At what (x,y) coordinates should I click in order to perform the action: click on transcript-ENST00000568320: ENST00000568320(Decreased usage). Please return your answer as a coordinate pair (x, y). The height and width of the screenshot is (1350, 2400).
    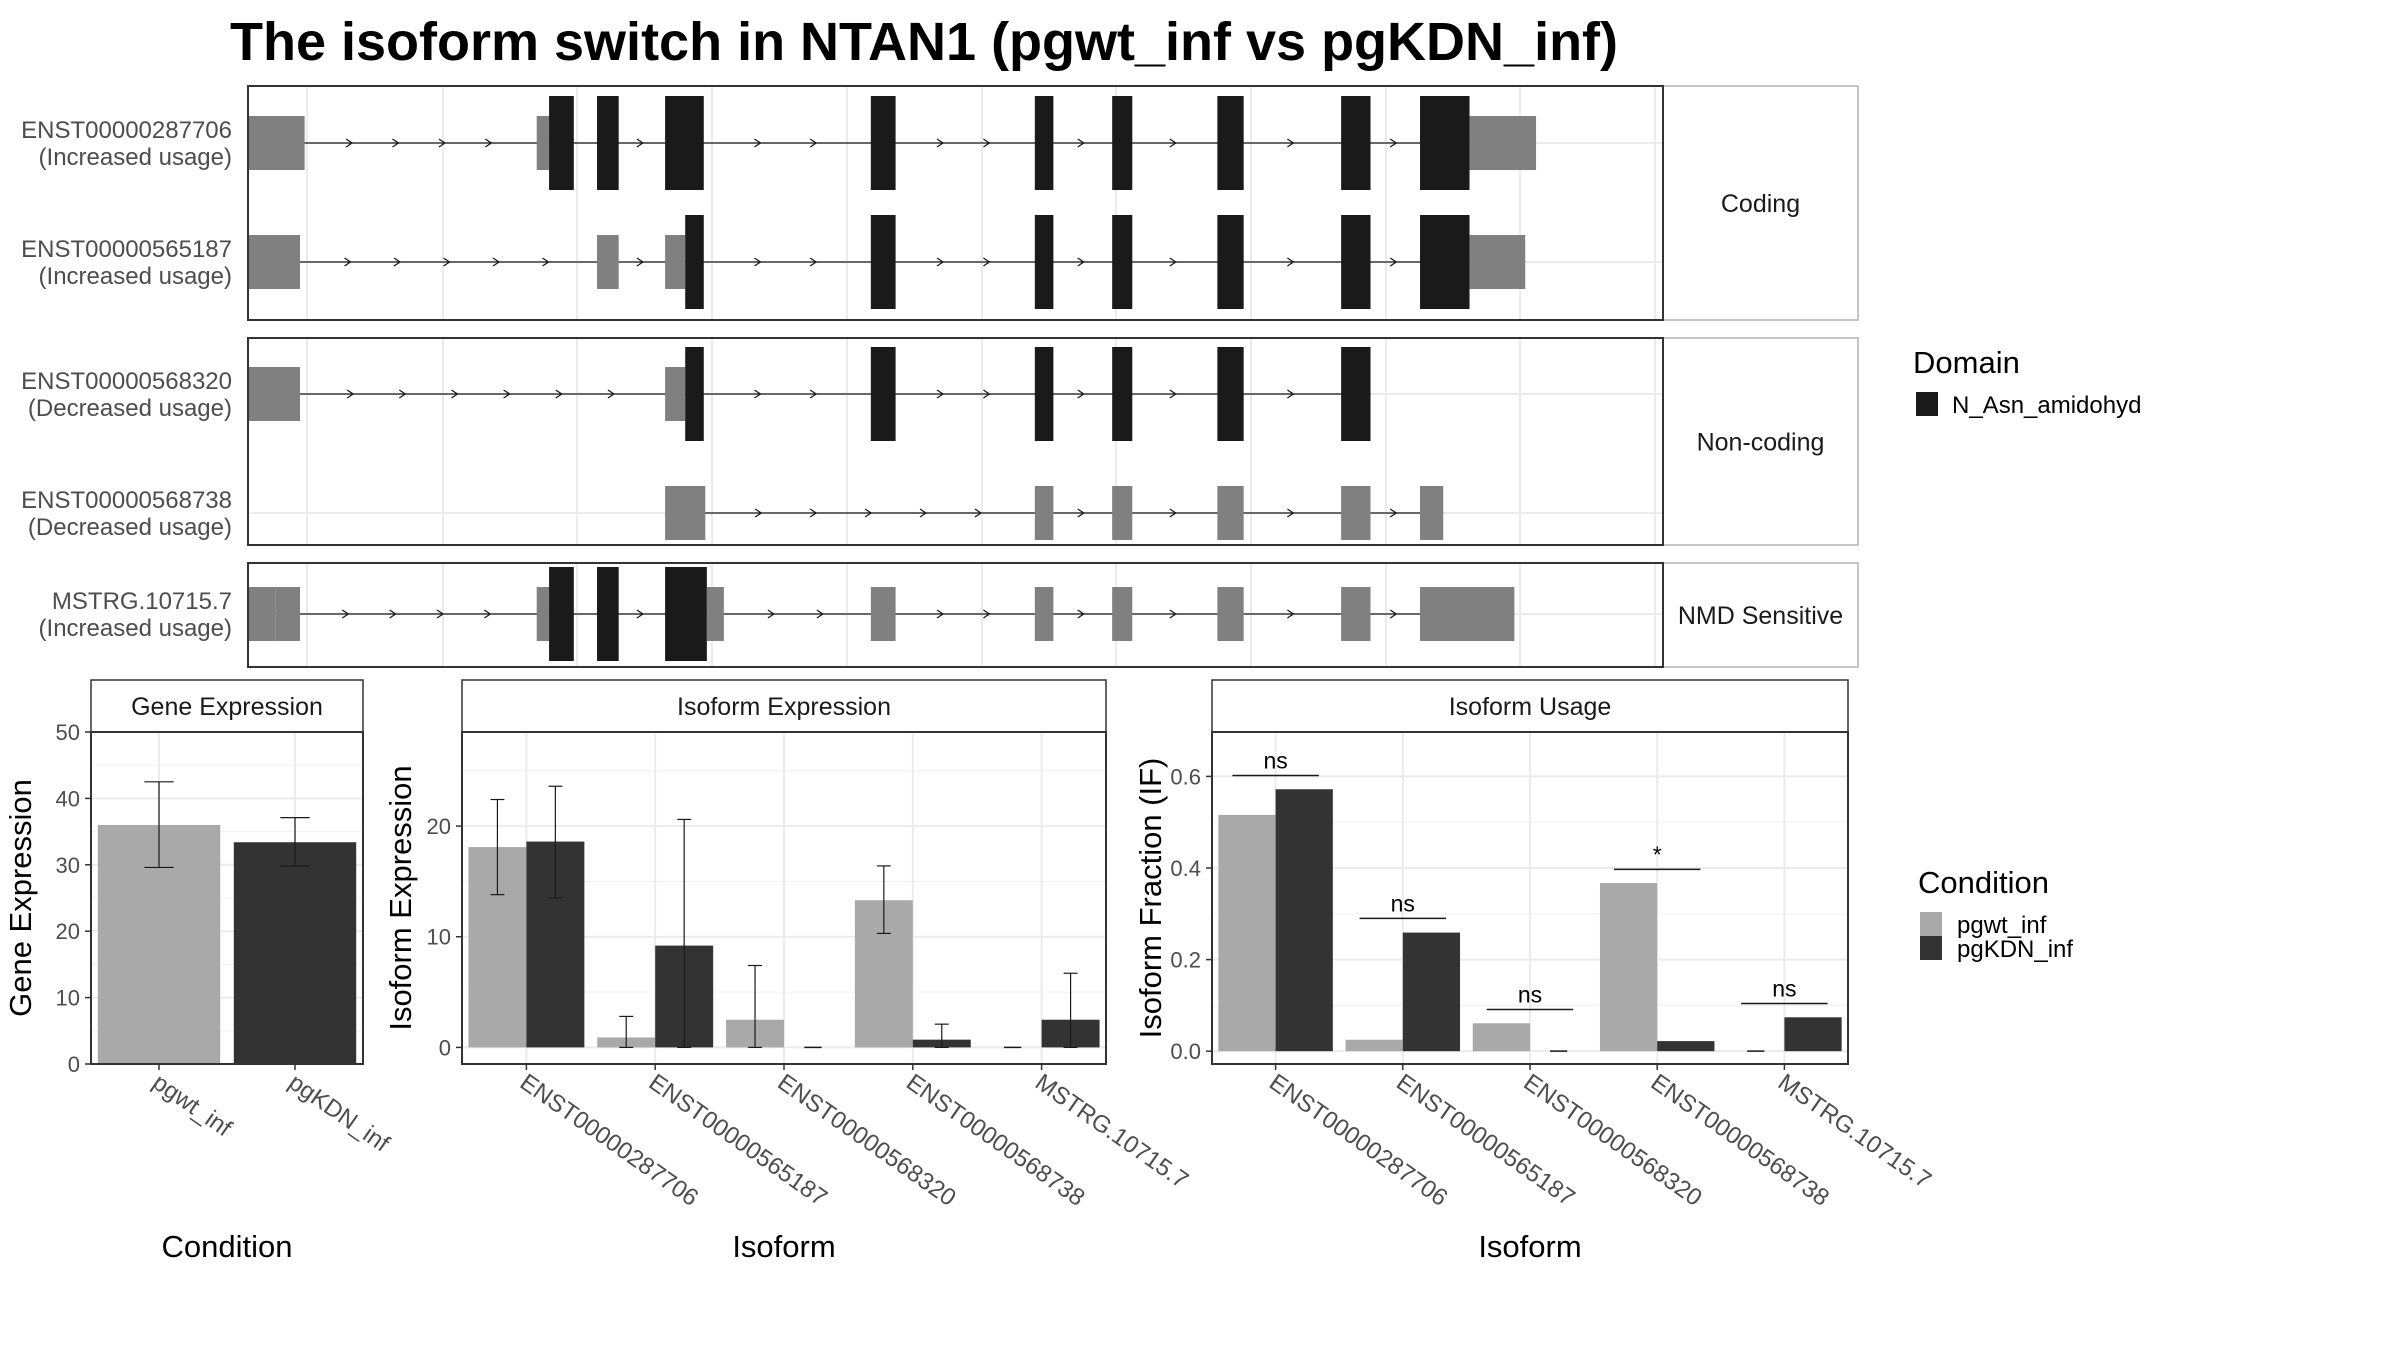
    Looking at the image, I should click on (696, 394).